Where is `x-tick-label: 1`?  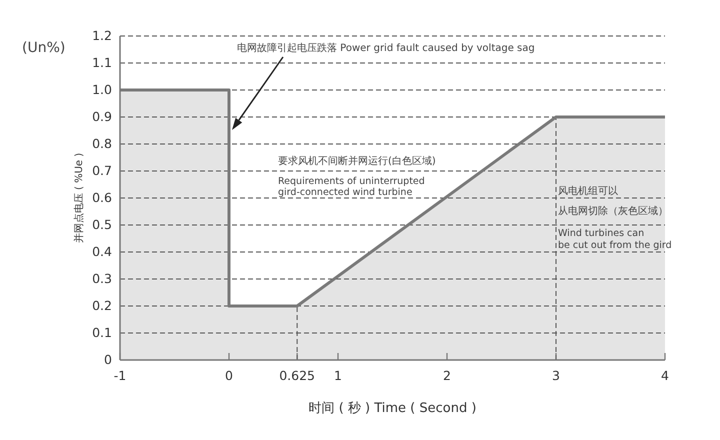 x-tick-label: 1 is located at coordinates (338, 375).